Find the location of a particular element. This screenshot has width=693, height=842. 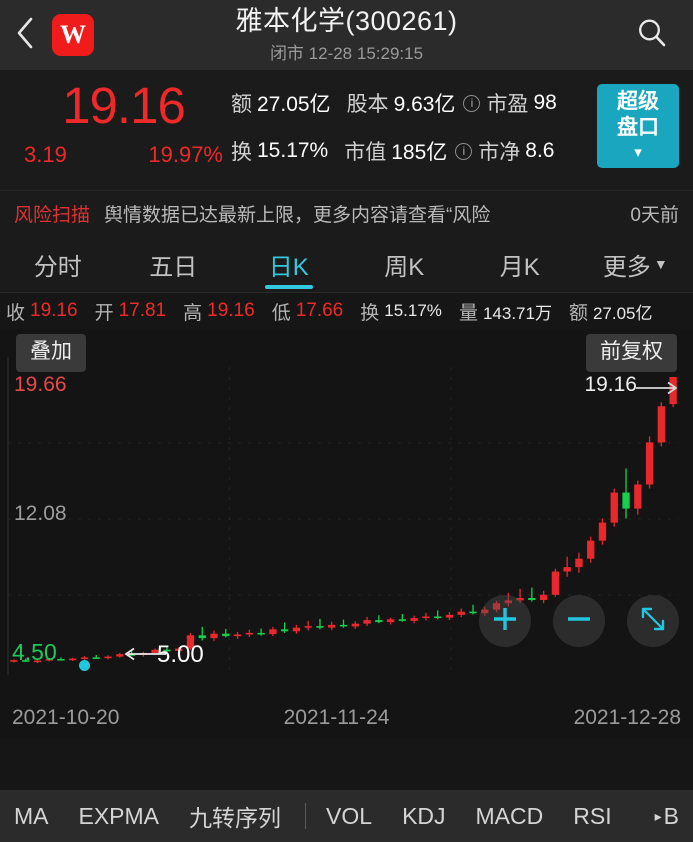

risk-scan-bar: 风险扫描 舆情数据已达最新上限，更多内容请查看“风险 0天前 is located at coordinates (346, 213).